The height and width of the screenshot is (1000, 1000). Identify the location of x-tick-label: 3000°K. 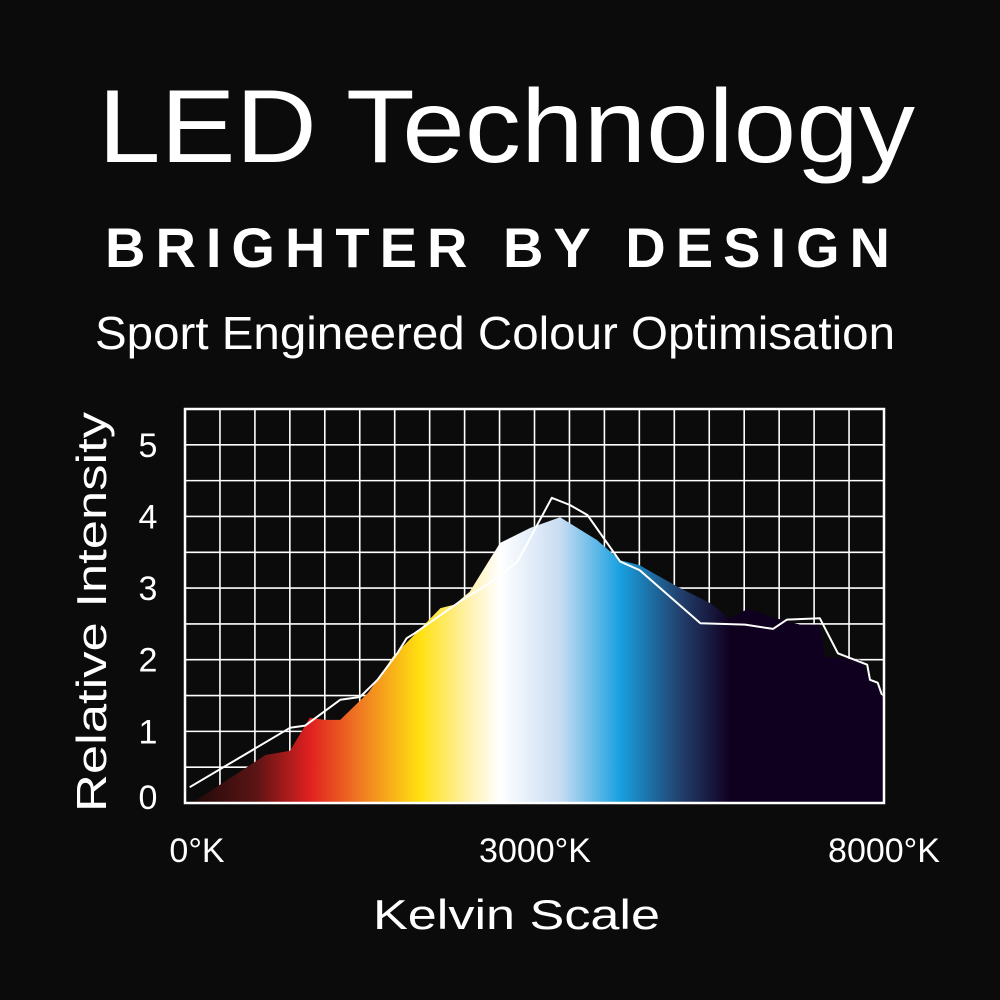
(535, 851).